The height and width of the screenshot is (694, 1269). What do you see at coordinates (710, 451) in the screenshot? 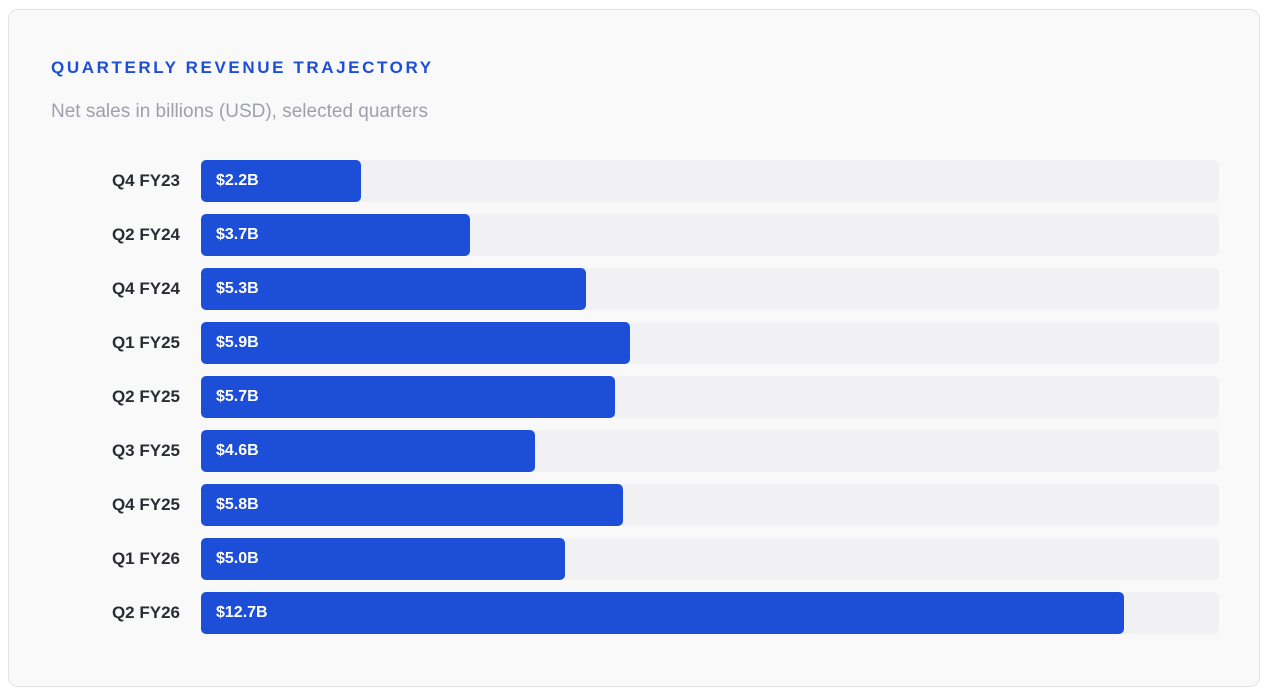
I see `bar-track: $4.6B` at bounding box center [710, 451].